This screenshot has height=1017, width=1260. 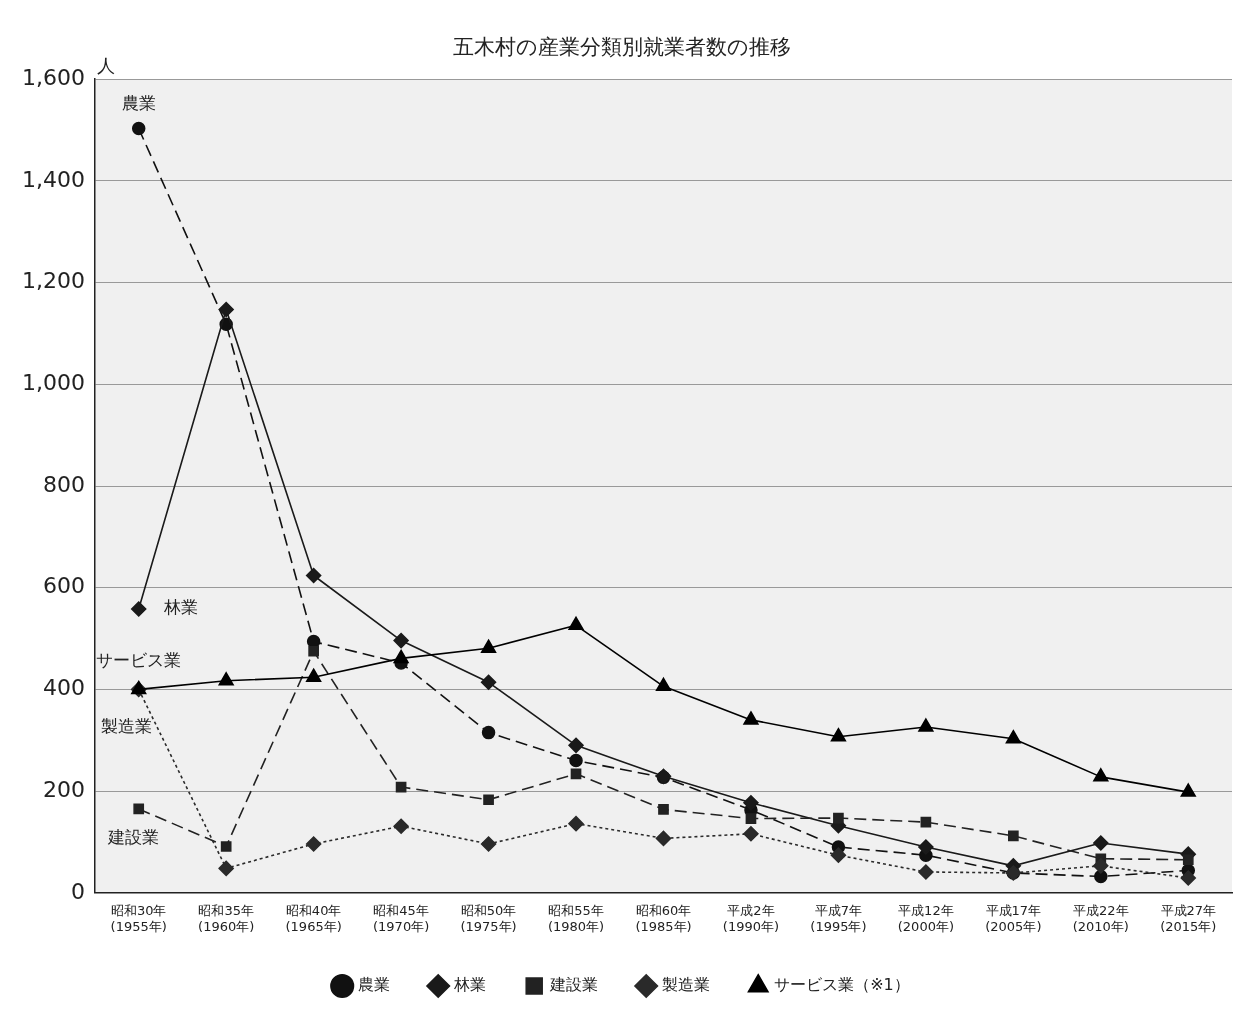 What do you see at coordinates (470, 985) in the screenshot?
I see `legend-label: 林業` at bounding box center [470, 985].